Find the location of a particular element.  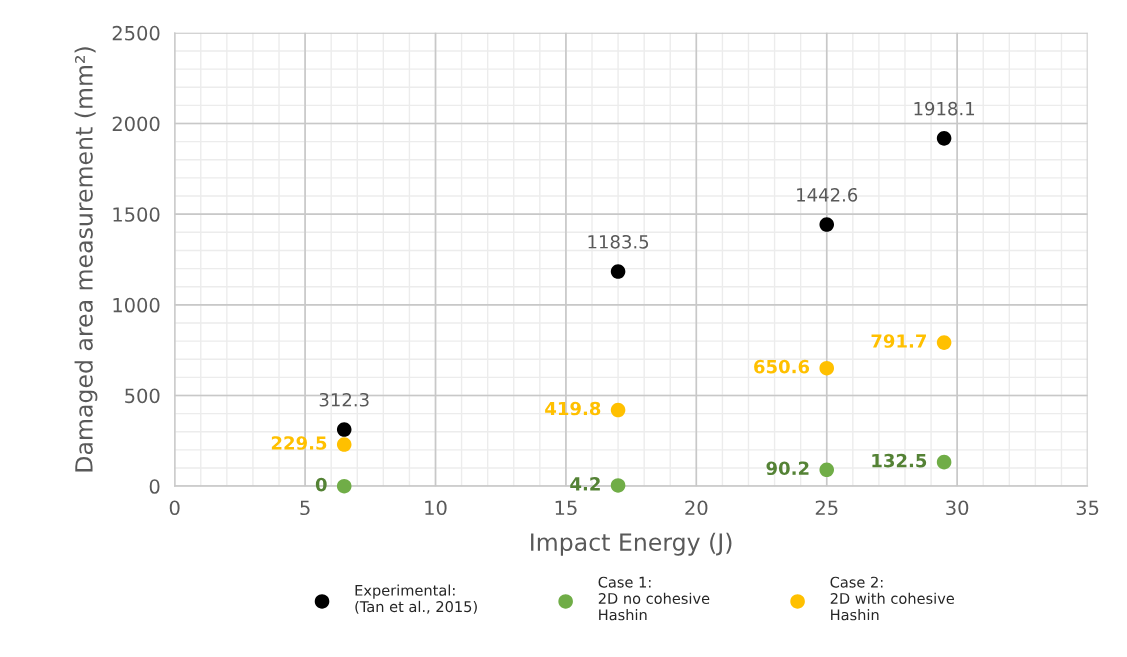

data-label: 90.2 is located at coordinates (787, 468).